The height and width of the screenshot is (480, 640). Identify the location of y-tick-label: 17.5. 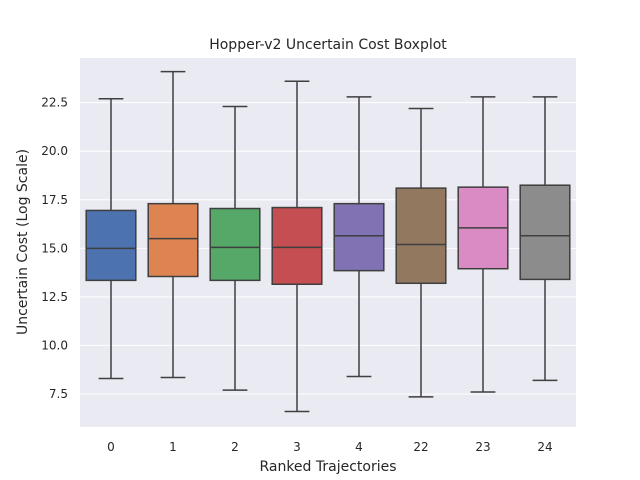
(54, 200).